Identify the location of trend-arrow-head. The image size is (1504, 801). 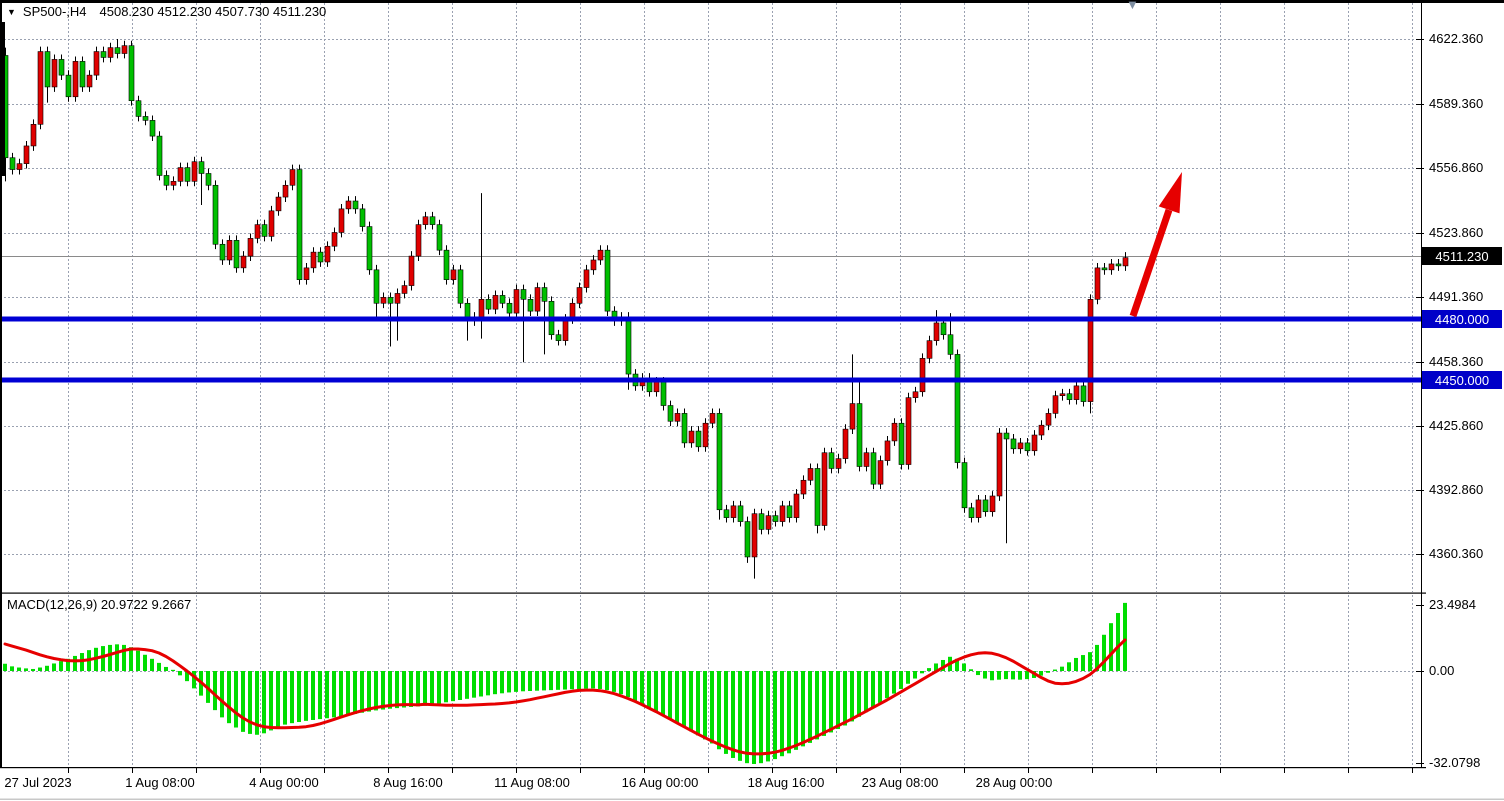
(1170, 193).